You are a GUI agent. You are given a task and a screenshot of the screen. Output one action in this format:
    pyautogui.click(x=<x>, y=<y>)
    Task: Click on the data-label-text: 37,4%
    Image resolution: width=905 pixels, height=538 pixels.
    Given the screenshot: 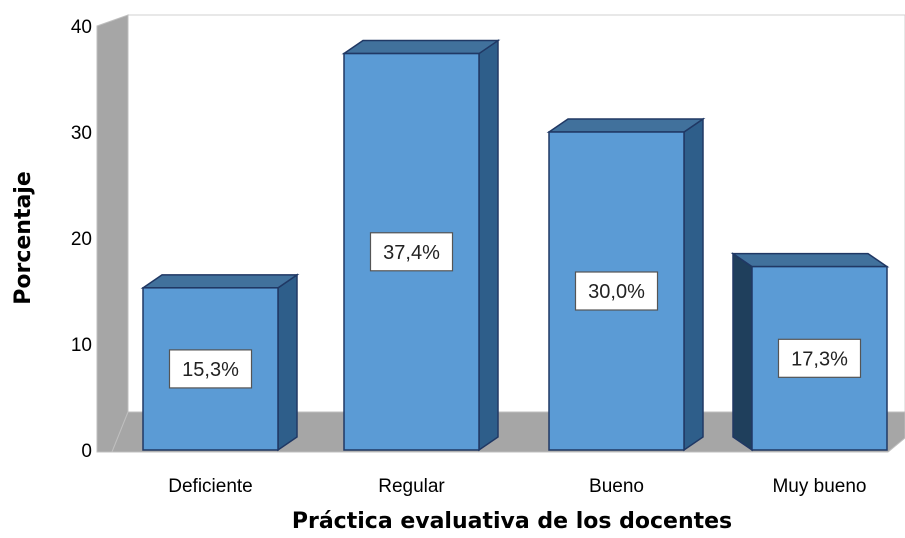 What is the action you would take?
    pyautogui.click(x=411, y=253)
    